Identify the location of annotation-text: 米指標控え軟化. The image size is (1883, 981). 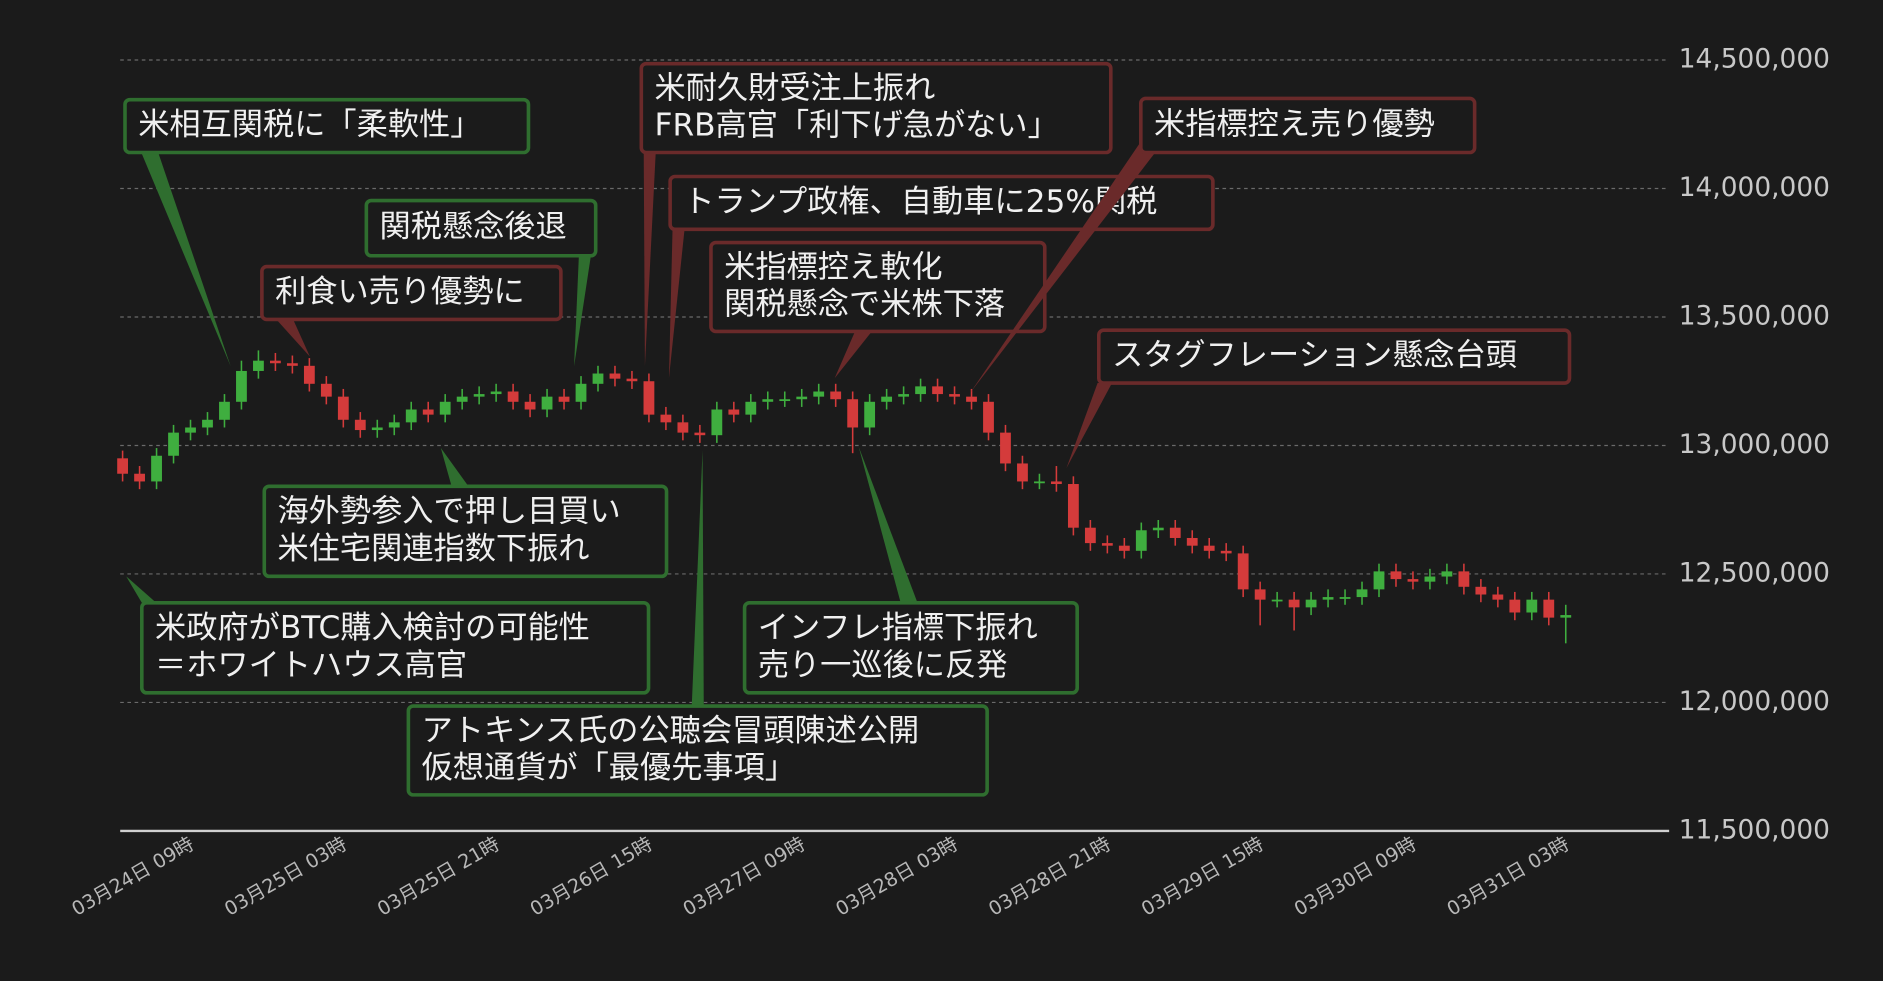
(833, 267).